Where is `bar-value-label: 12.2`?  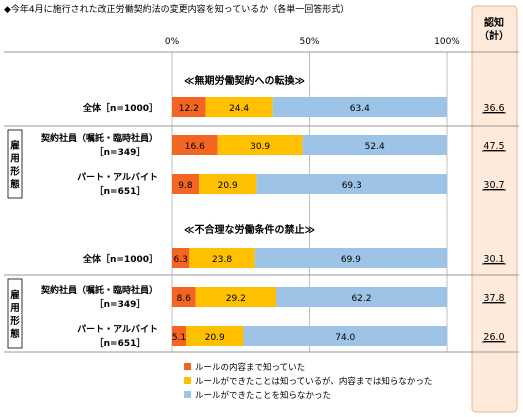
bar-value-label: 12.2 is located at coordinates (189, 109).